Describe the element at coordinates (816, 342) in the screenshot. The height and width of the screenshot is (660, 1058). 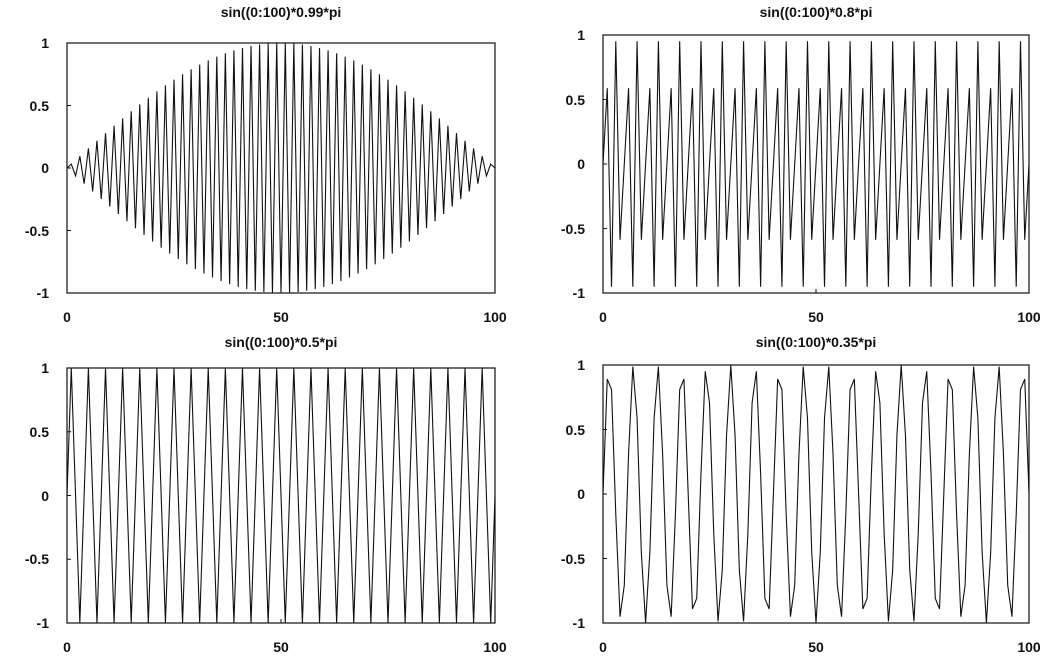
I see `subplot-title: sin((0:100)*0.35*pi` at that location.